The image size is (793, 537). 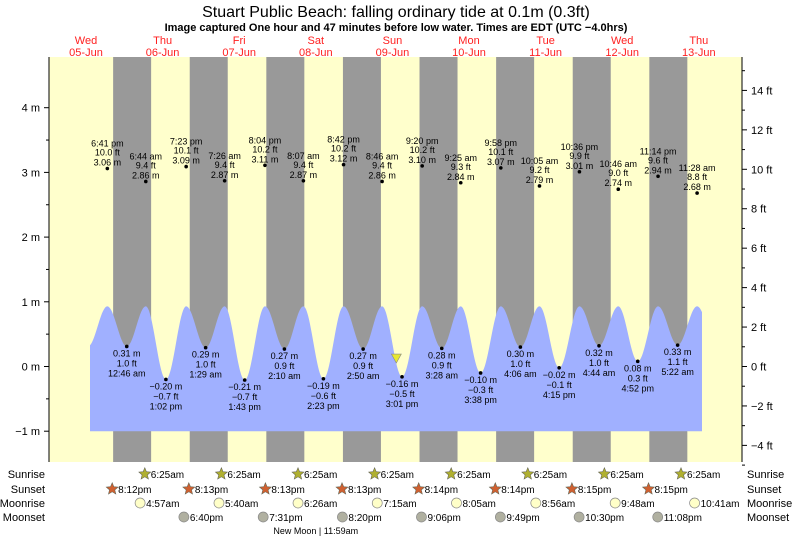 What do you see at coordinates (545, 53) in the screenshot?
I see `day-date-label: 11-Jun` at bounding box center [545, 53].